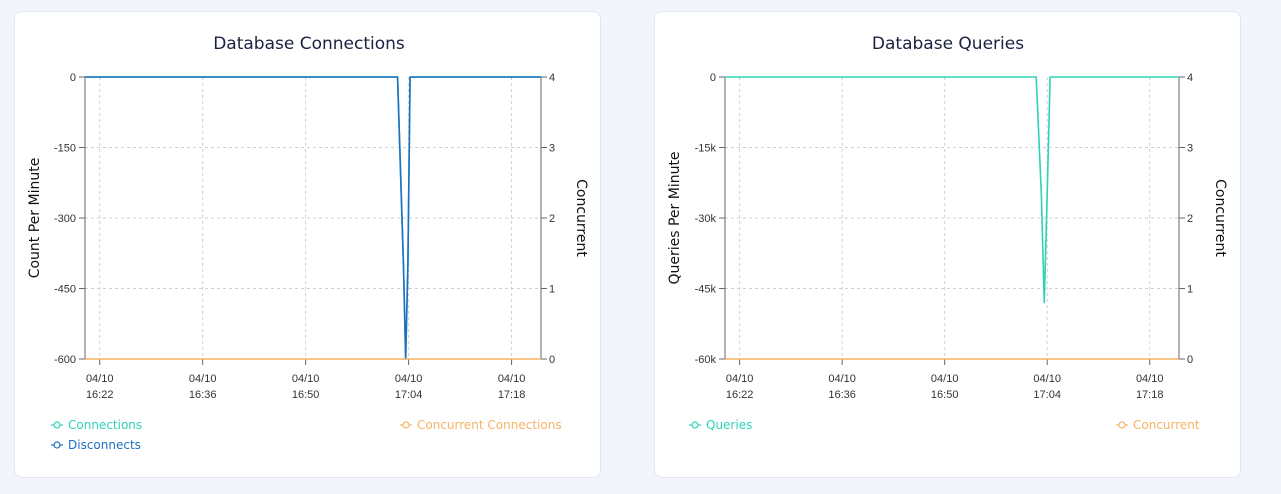 The image size is (1281, 494). What do you see at coordinates (65, 290) in the screenshot?
I see `y-tick-label: -450` at bounding box center [65, 290].